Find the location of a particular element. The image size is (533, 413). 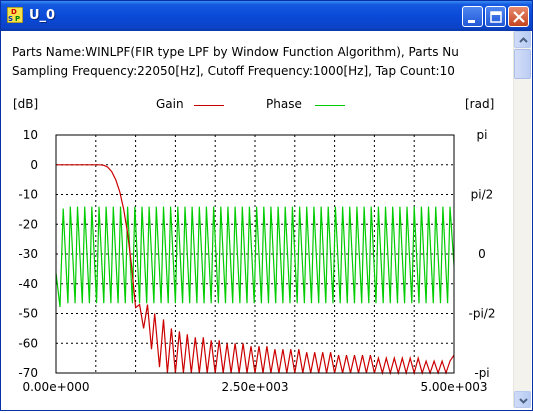

left-axis-tick-label: -10 is located at coordinates (28, 195).